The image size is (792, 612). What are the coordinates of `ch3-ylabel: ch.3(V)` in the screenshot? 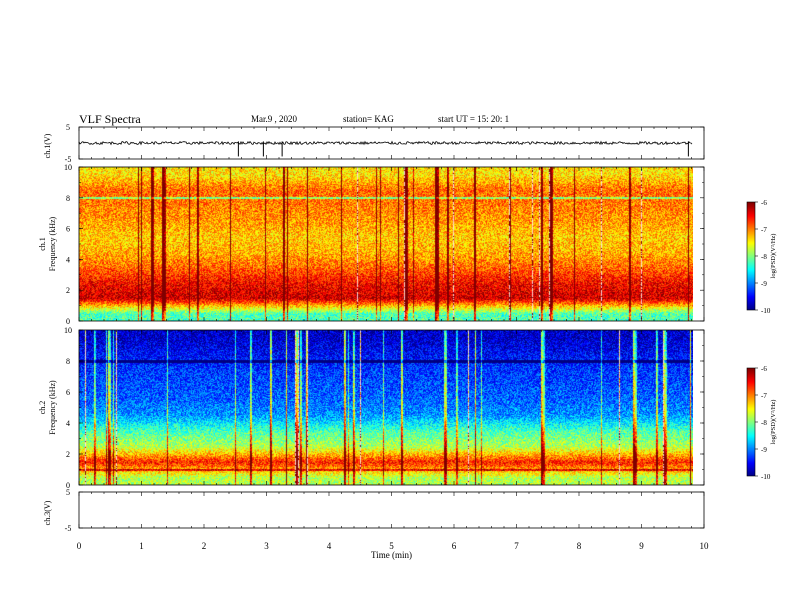 It's located at (47, 512).